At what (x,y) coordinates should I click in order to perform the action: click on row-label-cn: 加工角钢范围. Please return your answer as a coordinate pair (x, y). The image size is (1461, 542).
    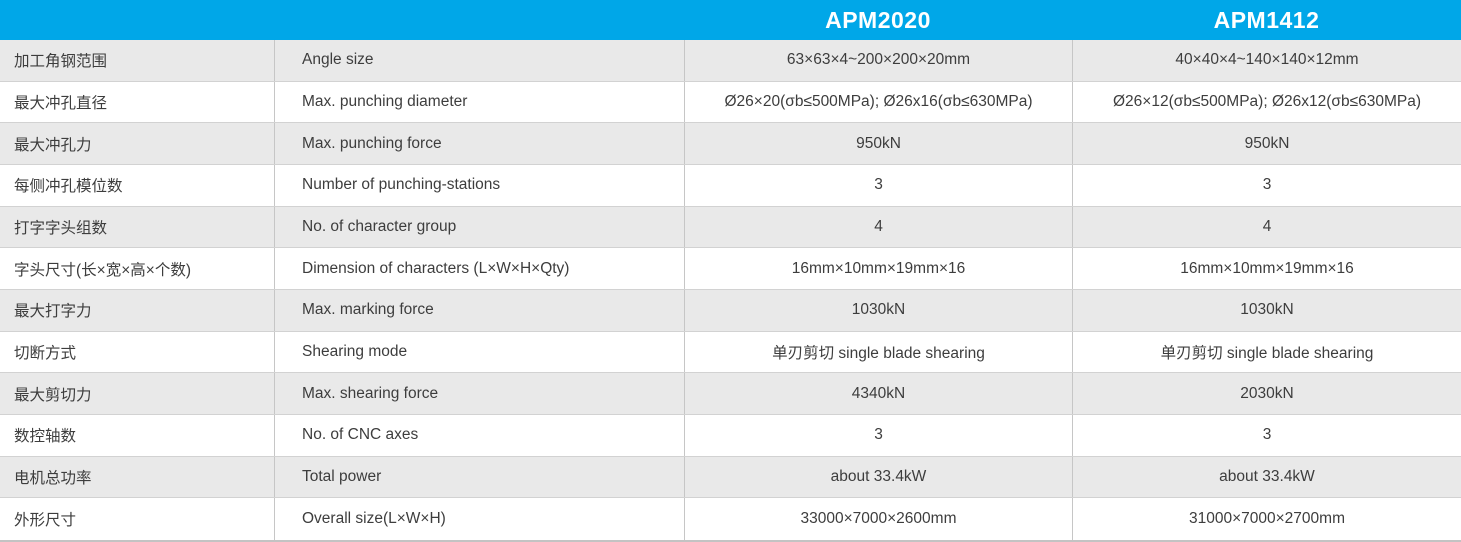
    Looking at the image, I should click on (61, 62).